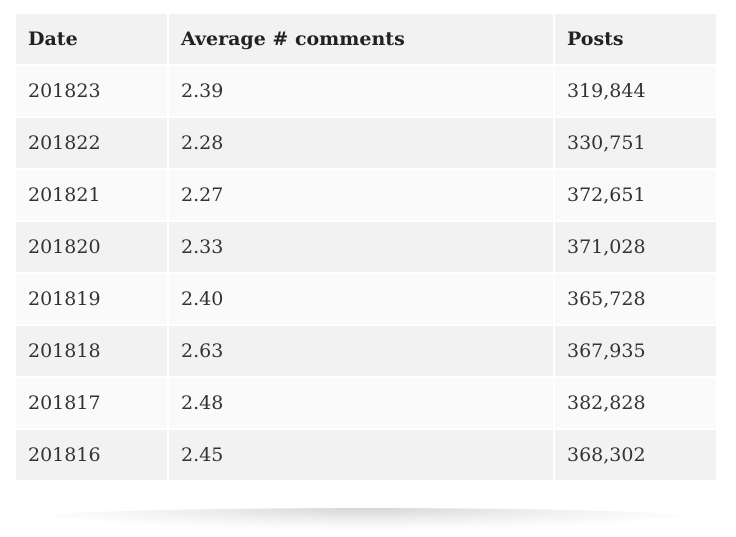  What do you see at coordinates (634, 351) in the screenshot?
I see `cell-posts: 367,935` at bounding box center [634, 351].